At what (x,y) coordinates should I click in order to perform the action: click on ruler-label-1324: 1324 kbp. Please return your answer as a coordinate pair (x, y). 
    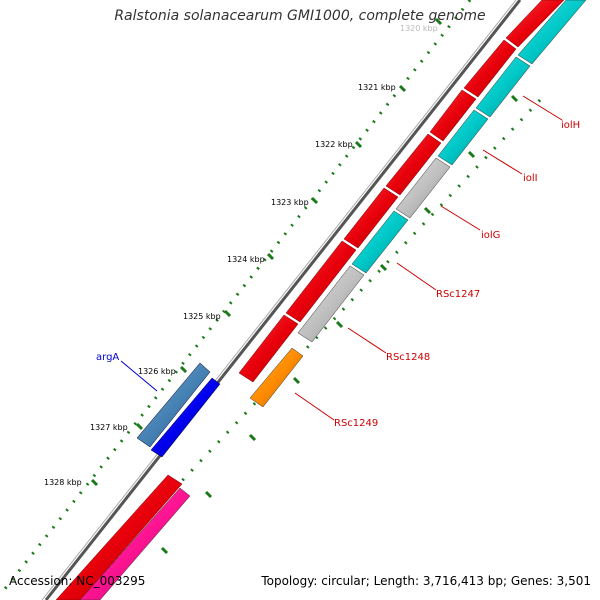
    Looking at the image, I should click on (246, 259).